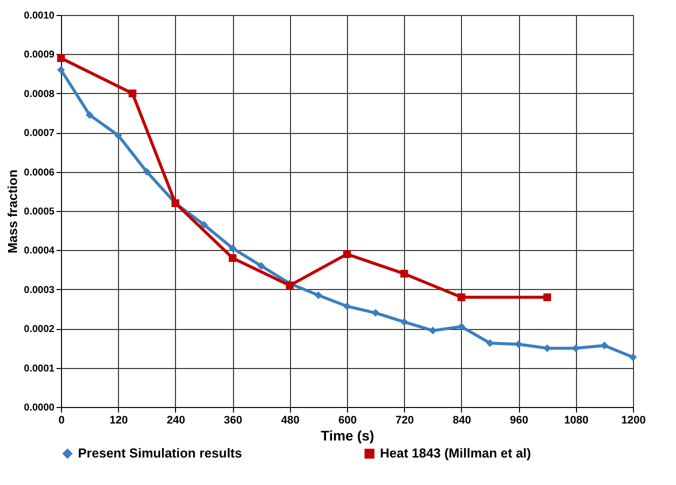 This screenshot has height=485, width=676. What do you see at coordinates (39, 408) in the screenshot?
I see `y-tick-label: 0.0000` at bounding box center [39, 408].